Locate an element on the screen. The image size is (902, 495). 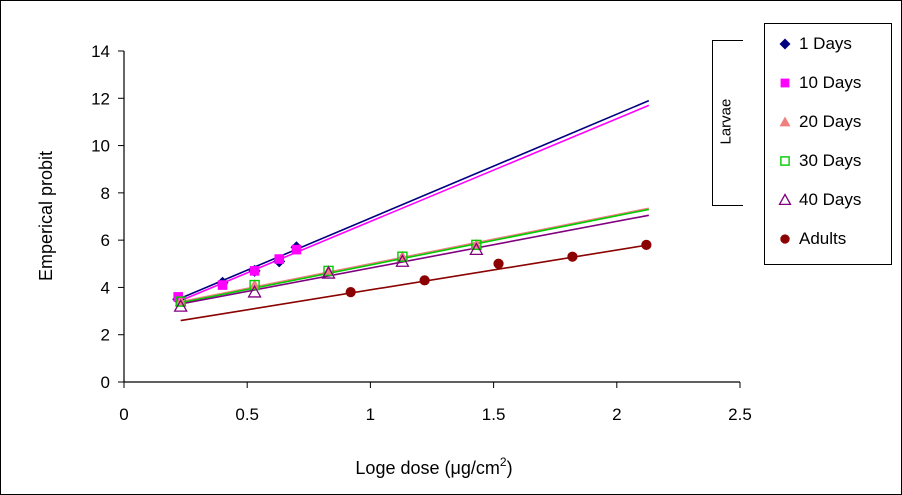
markers is located at coordinates (412, 275).